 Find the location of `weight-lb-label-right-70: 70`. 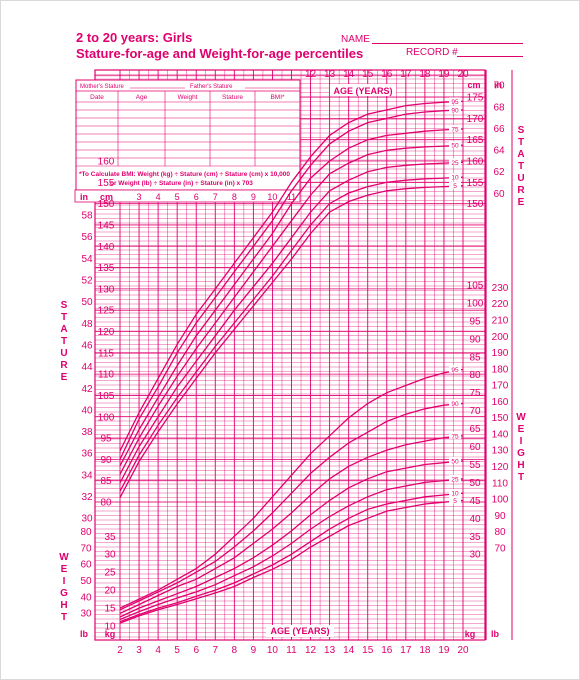

weight-lb-label-right-70: 70 is located at coordinates (500, 548).